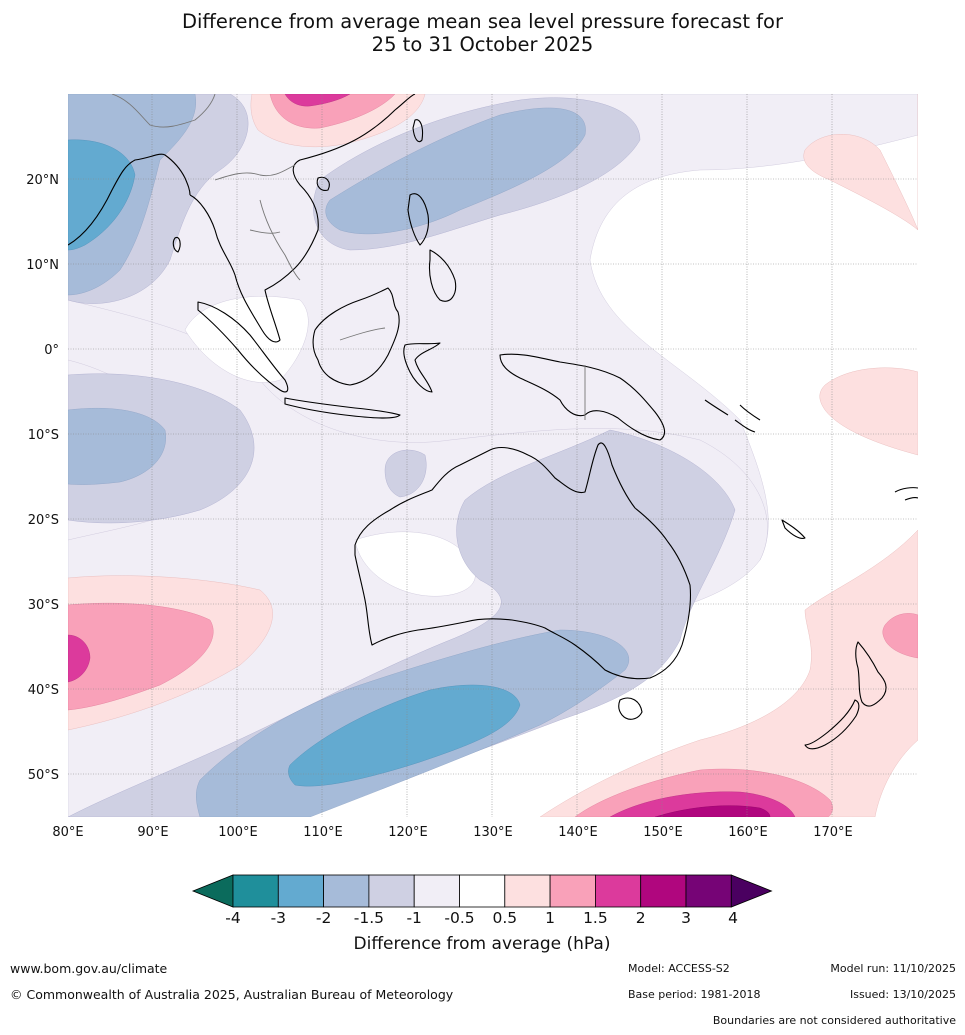 This screenshot has width=965, height=1035. I want to click on lat-label-10s: 10°S, so click(43, 435).